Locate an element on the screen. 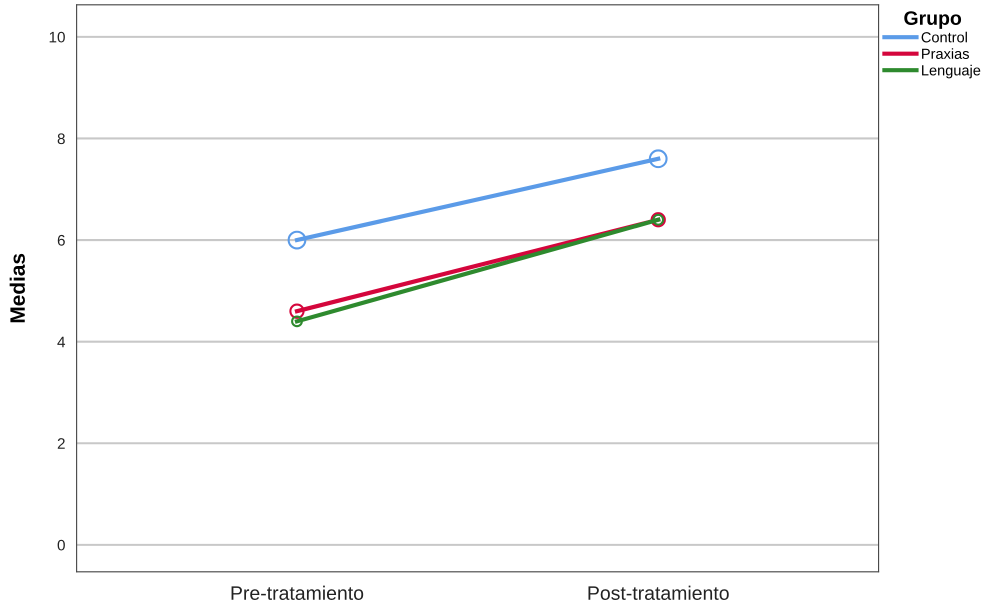 The height and width of the screenshot is (607, 995). legend-title: Grupo is located at coordinates (933, 20).